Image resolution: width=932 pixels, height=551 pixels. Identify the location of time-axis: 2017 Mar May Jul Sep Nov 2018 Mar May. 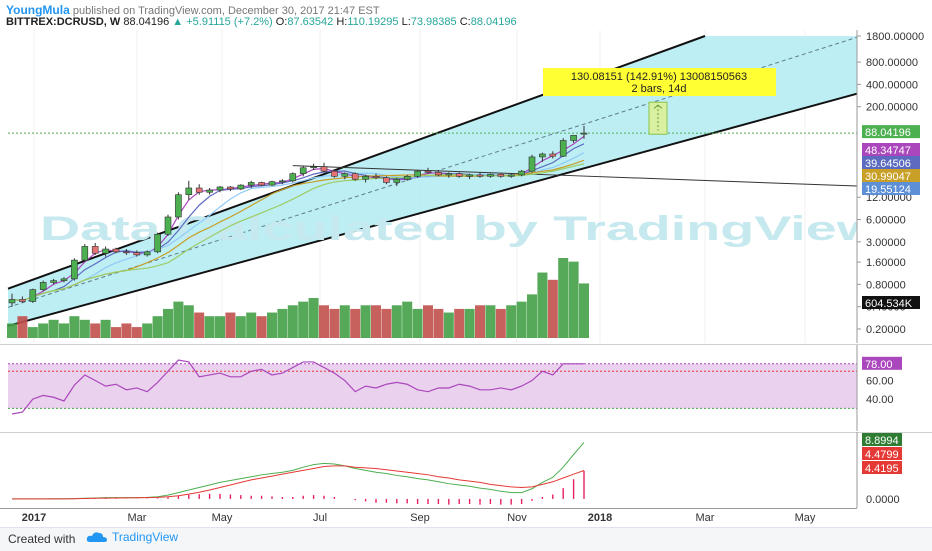
(466, 517).